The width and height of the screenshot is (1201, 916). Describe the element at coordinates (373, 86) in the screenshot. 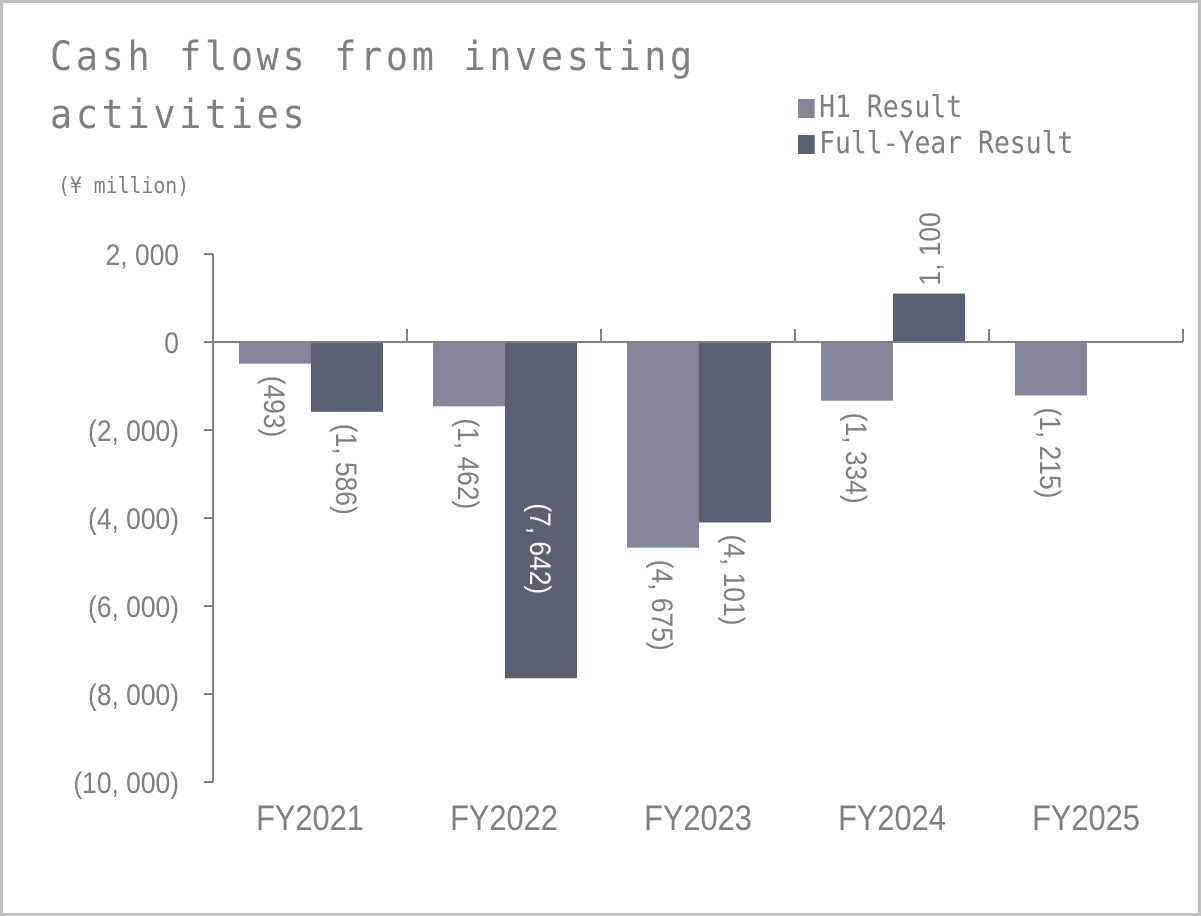

I see `chart-title: Cash flows from investing activities` at that location.